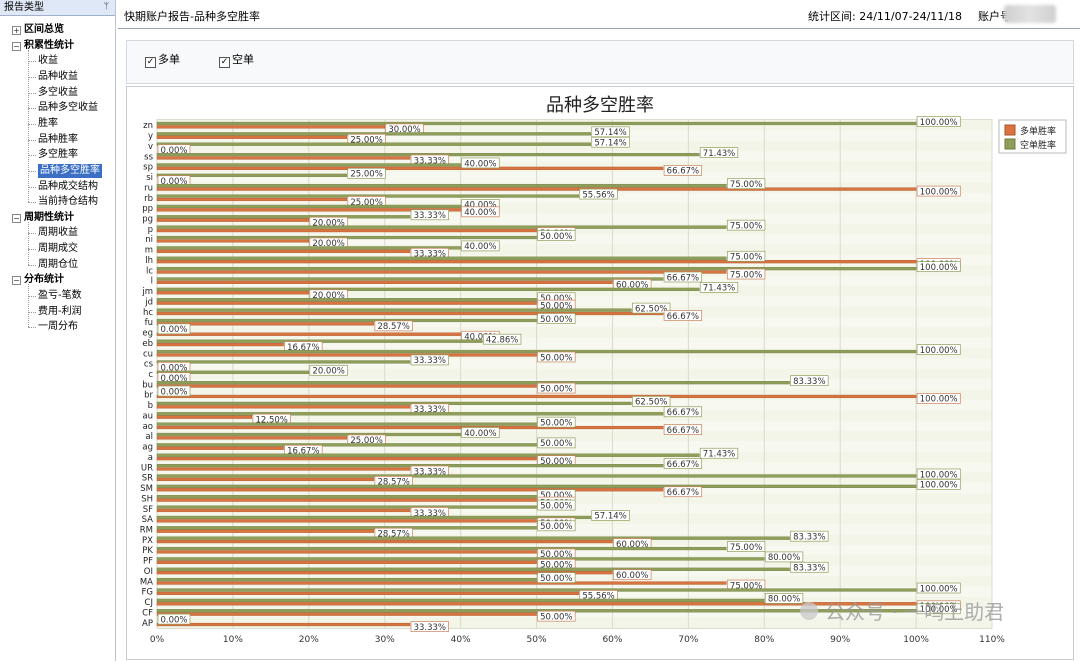 Image resolution: width=1080 pixels, height=662 pixels. I want to click on long-data-label: 33.33%, so click(430, 255).